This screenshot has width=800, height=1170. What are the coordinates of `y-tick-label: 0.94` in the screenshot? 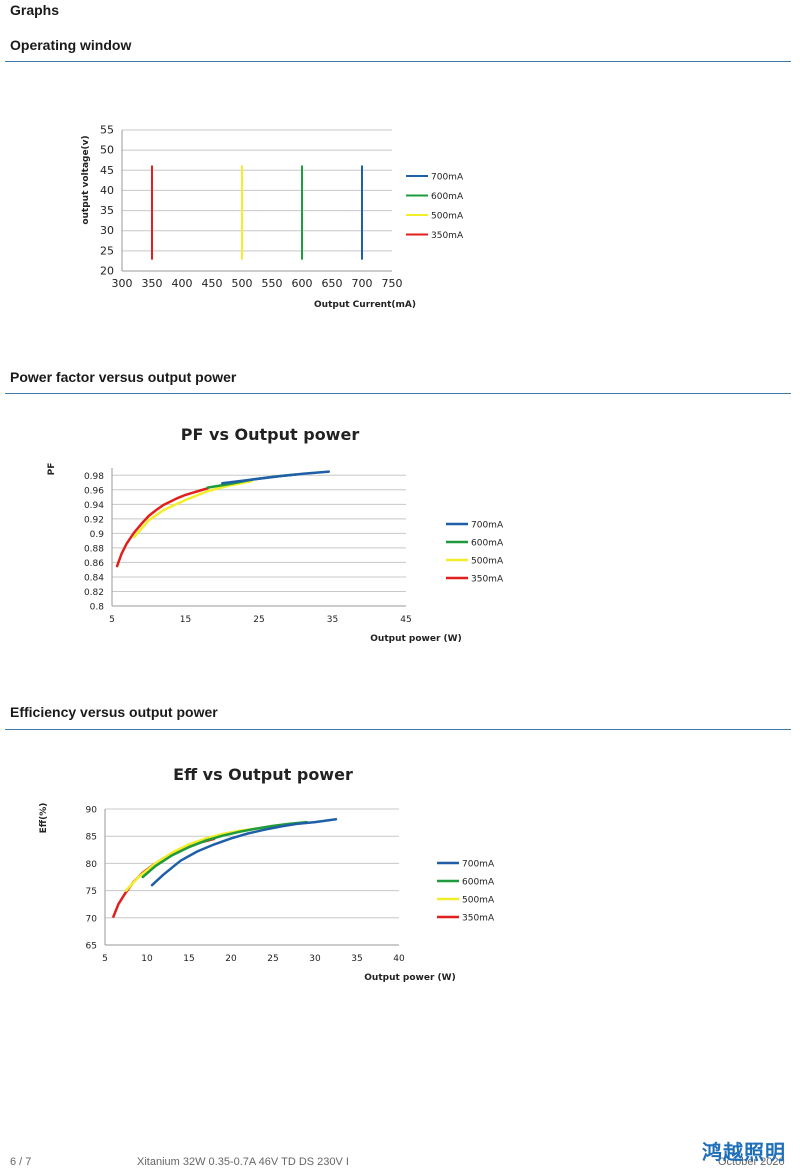 It's located at (94, 506).